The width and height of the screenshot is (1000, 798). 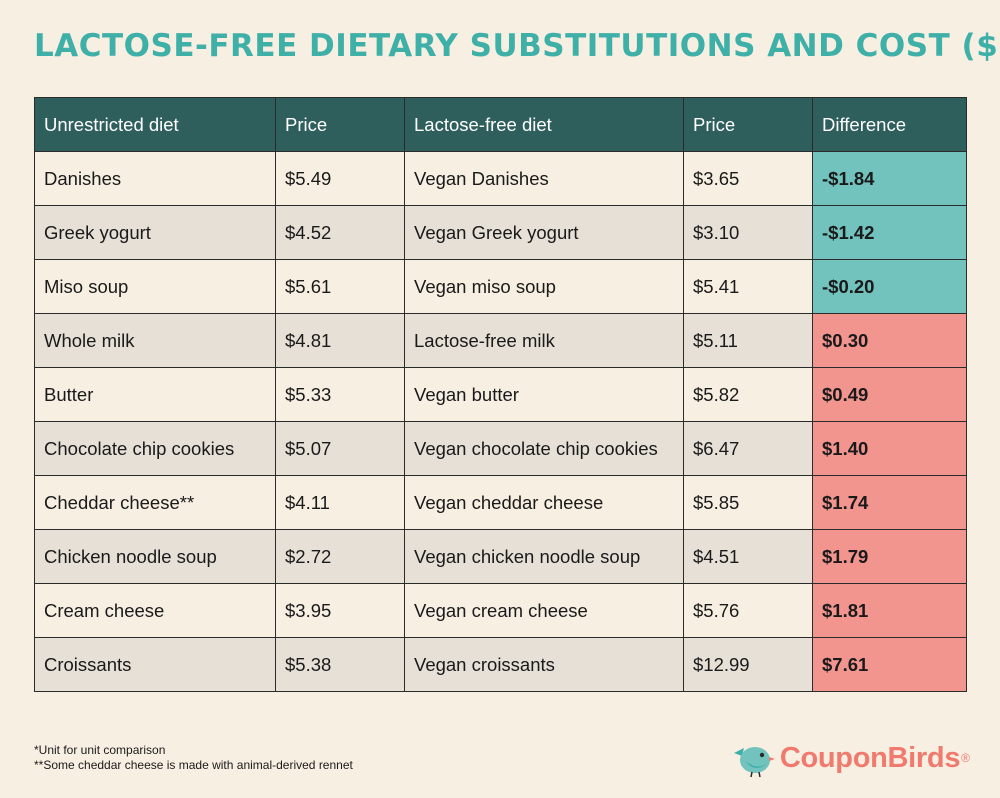 I want to click on difference-value: $7.61, so click(x=889, y=664).